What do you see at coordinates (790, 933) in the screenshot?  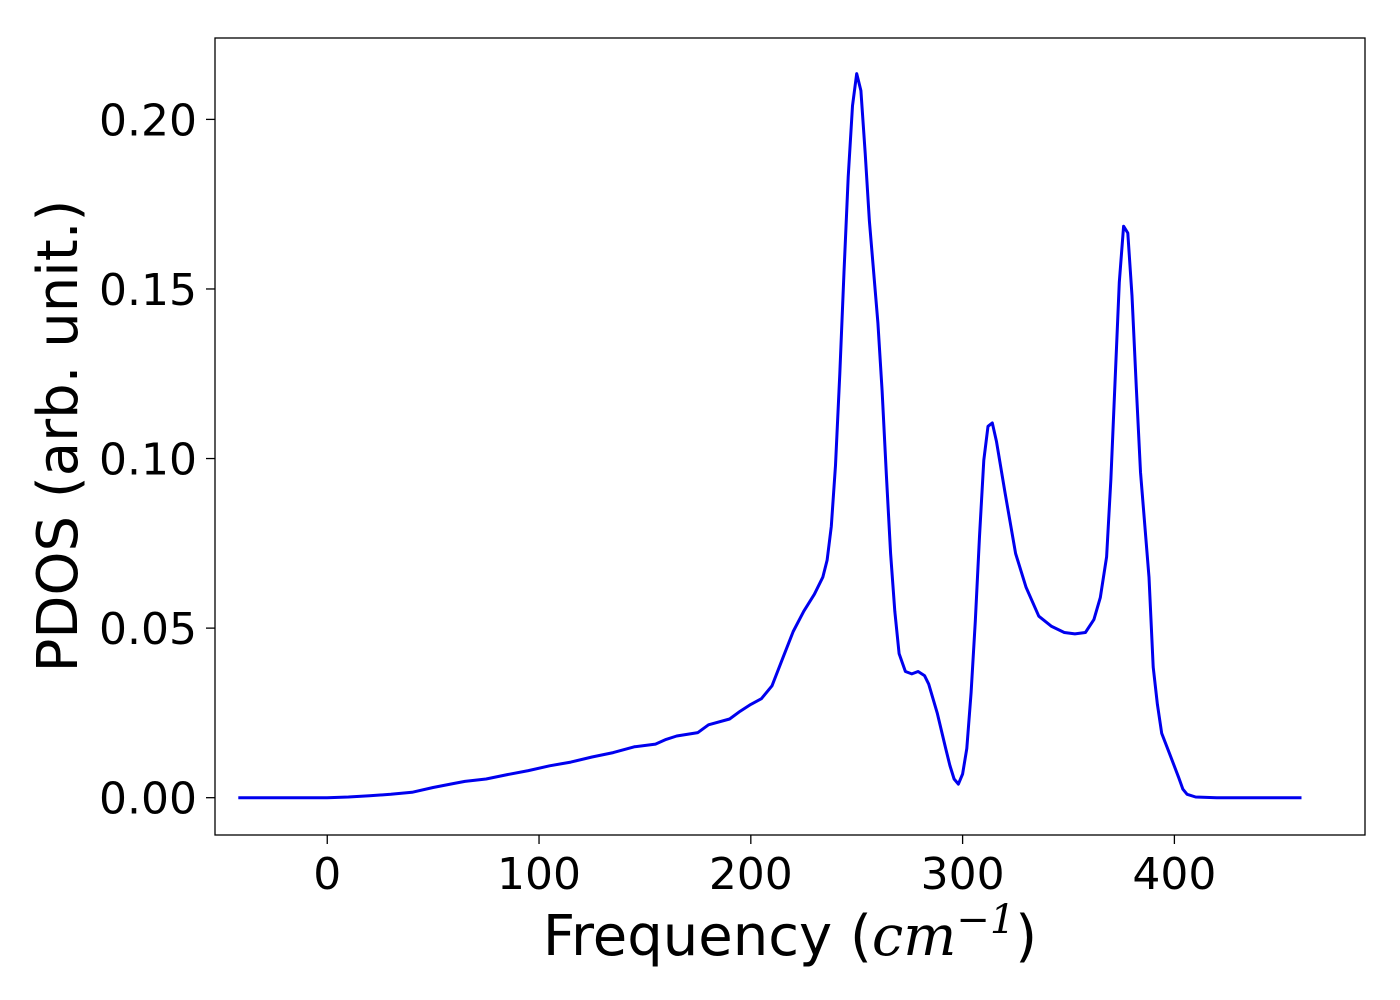 I see `x-axis-title: Frequency (cm−1)` at bounding box center [790, 933].